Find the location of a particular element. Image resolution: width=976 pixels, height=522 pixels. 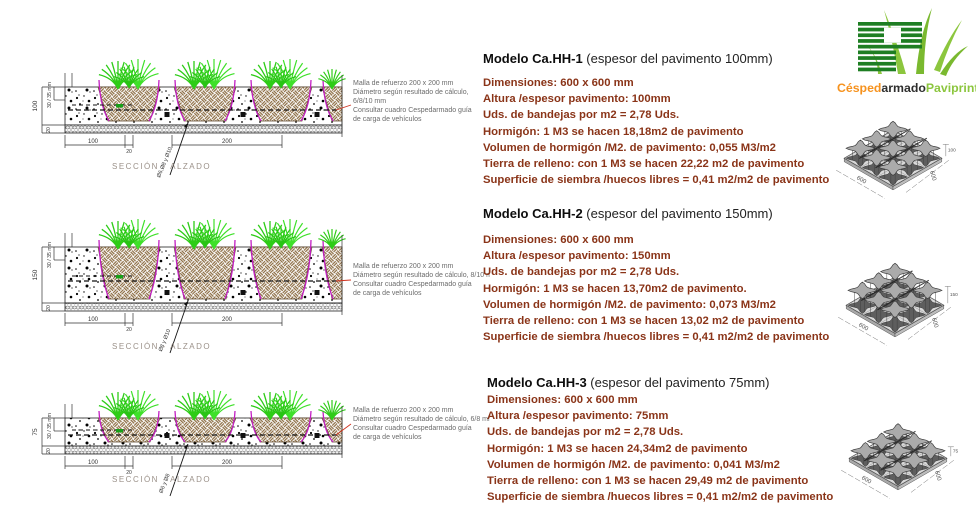

model-subtitle: (espesor del pavimento 75mm) is located at coordinates (680, 382).